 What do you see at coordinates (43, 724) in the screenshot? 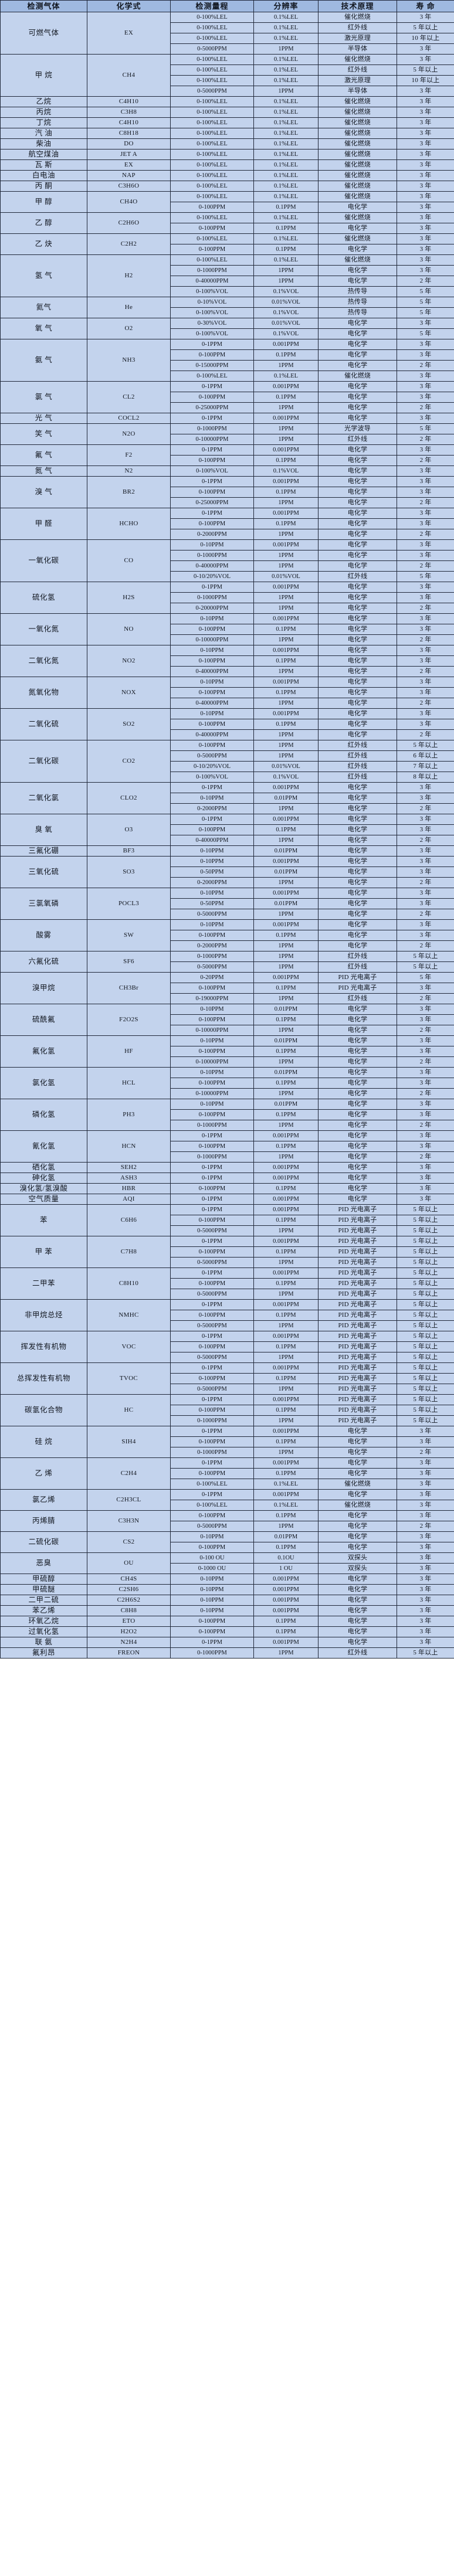
I see `cell-gas-name: 二氧化硫` at bounding box center [43, 724].